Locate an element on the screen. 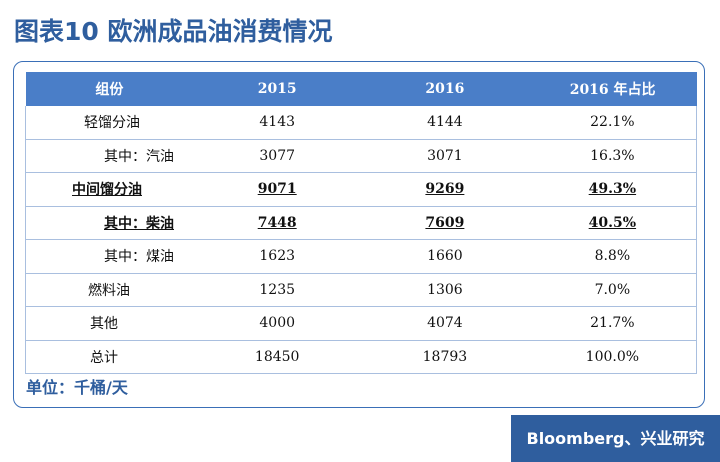  header-2016-share: 2016 年占比 is located at coordinates (612, 89).